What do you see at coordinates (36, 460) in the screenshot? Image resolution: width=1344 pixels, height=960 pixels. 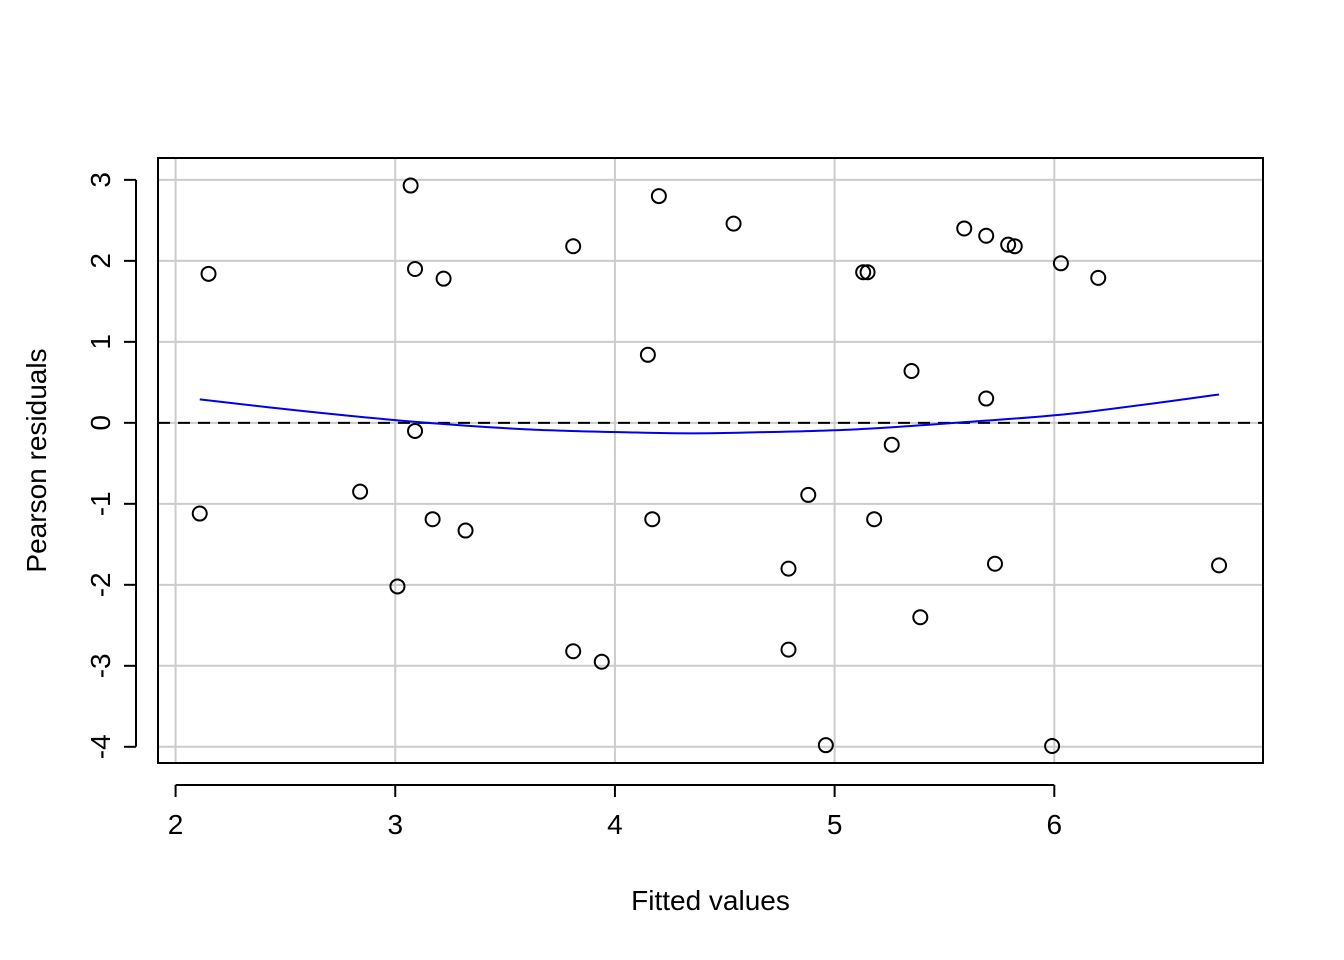 I see `y-axis-title: Pearson residuals` at bounding box center [36, 460].